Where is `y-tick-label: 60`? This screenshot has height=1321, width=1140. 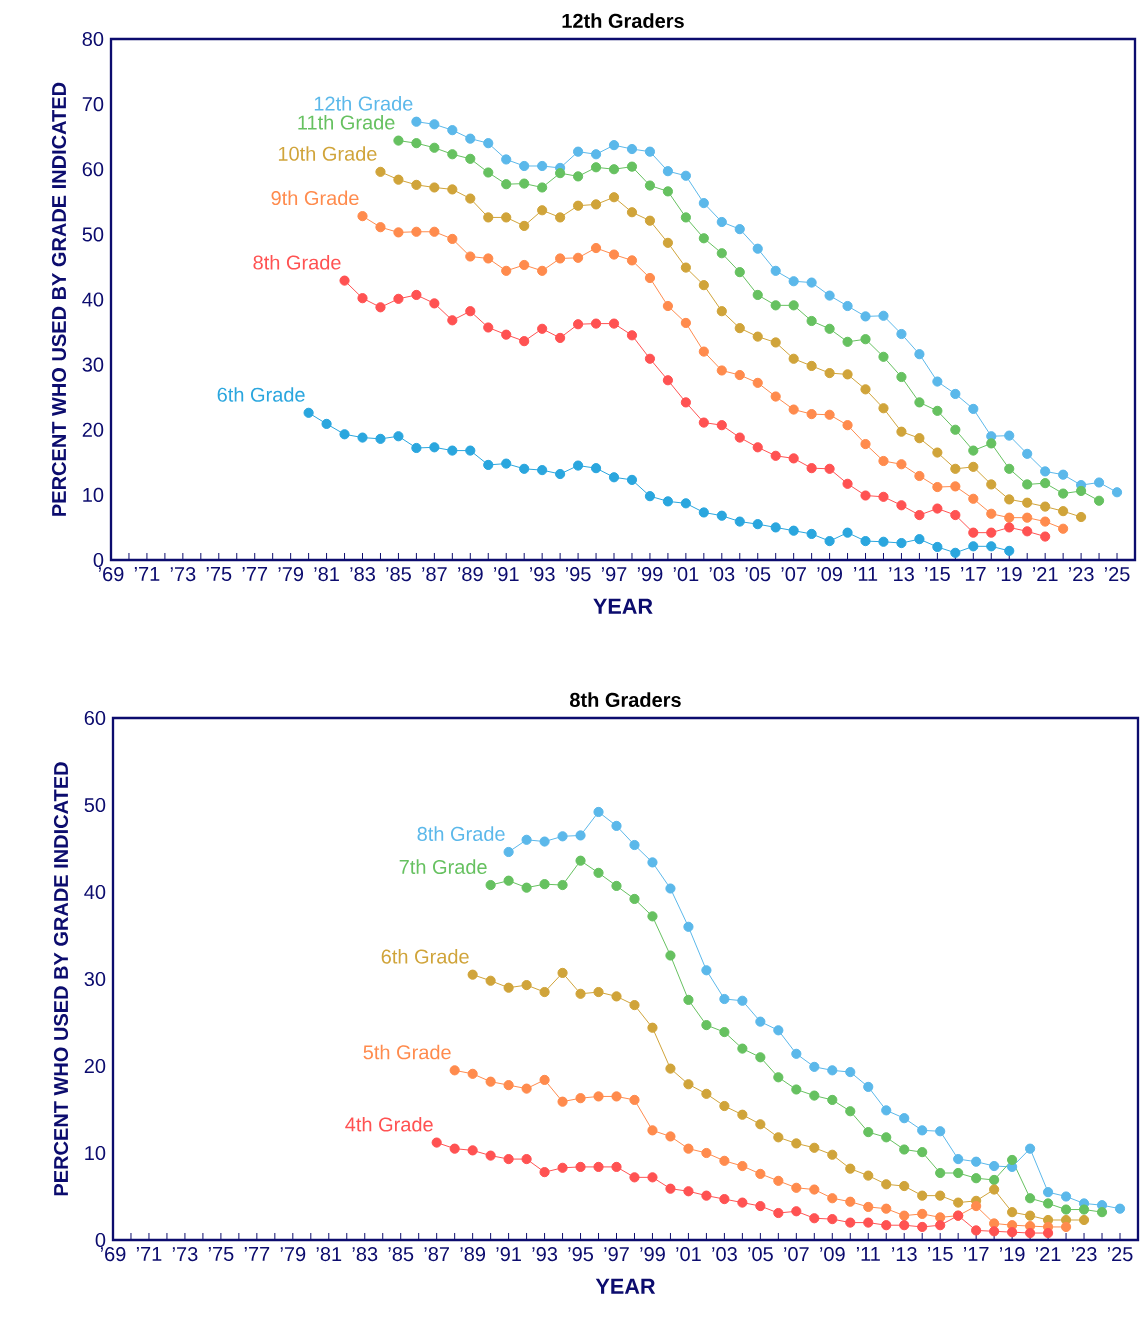
y-tick-label: 60 is located at coordinates (93, 169).